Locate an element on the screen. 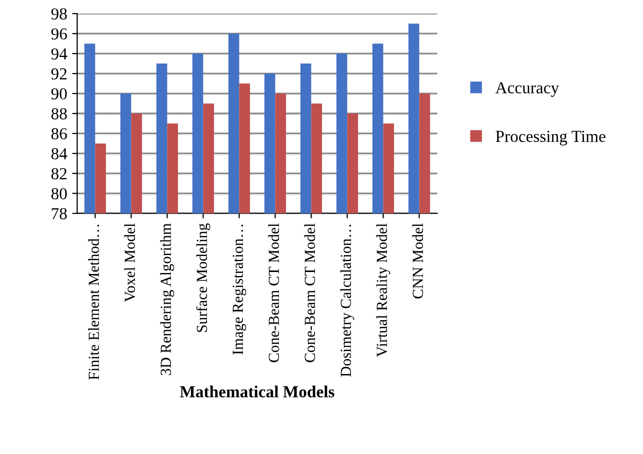 The width and height of the screenshot is (643, 454). x-tick-label: Voxel Model is located at coordinates (130, 262).